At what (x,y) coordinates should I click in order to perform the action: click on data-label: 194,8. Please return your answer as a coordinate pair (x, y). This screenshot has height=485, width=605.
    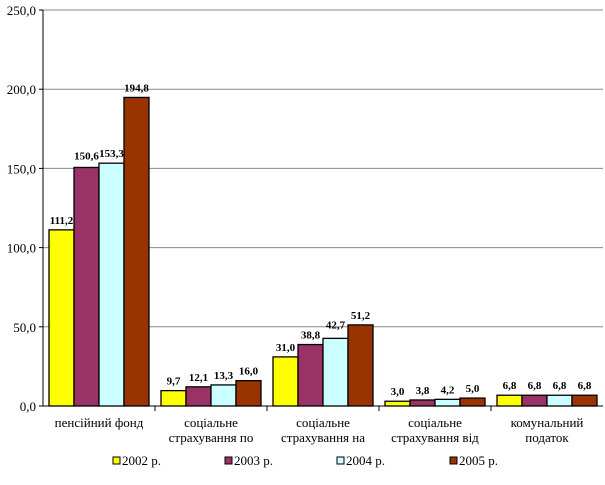
    Looking at the image, I should click on (136, 88).